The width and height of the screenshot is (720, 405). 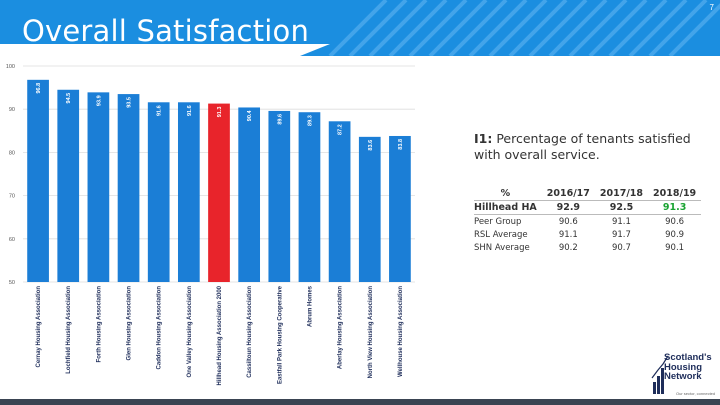 What do you see at coordinates (621, 234) in the screenshot?
I see `table-cell: 91.7` at bounding box center [621, 234].